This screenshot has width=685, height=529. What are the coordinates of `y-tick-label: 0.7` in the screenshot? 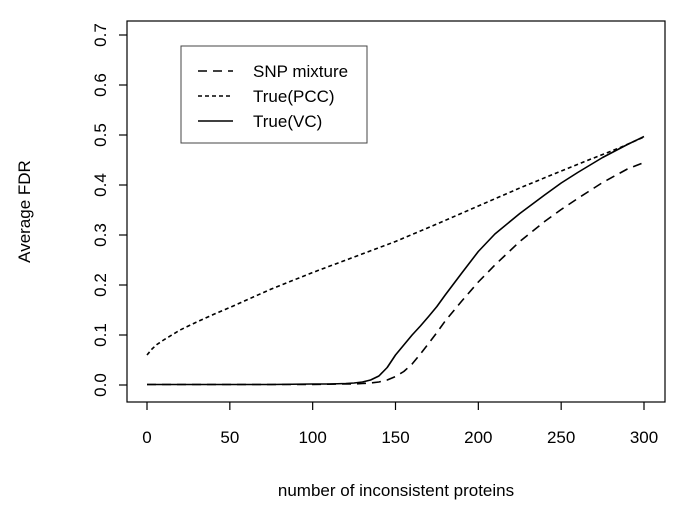 It's located at (100, 35).